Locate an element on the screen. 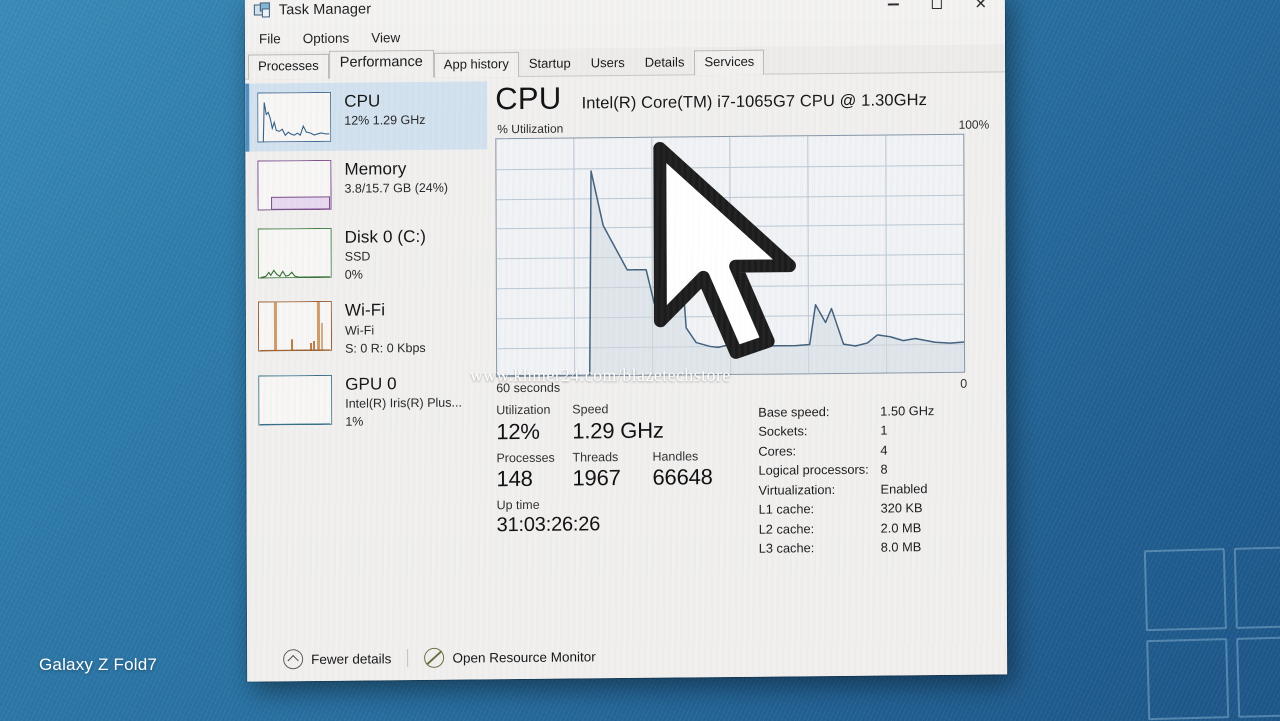 The image size is (1280, 721). spec-cores: Cores: 4 is located at coordinates (846, 450).